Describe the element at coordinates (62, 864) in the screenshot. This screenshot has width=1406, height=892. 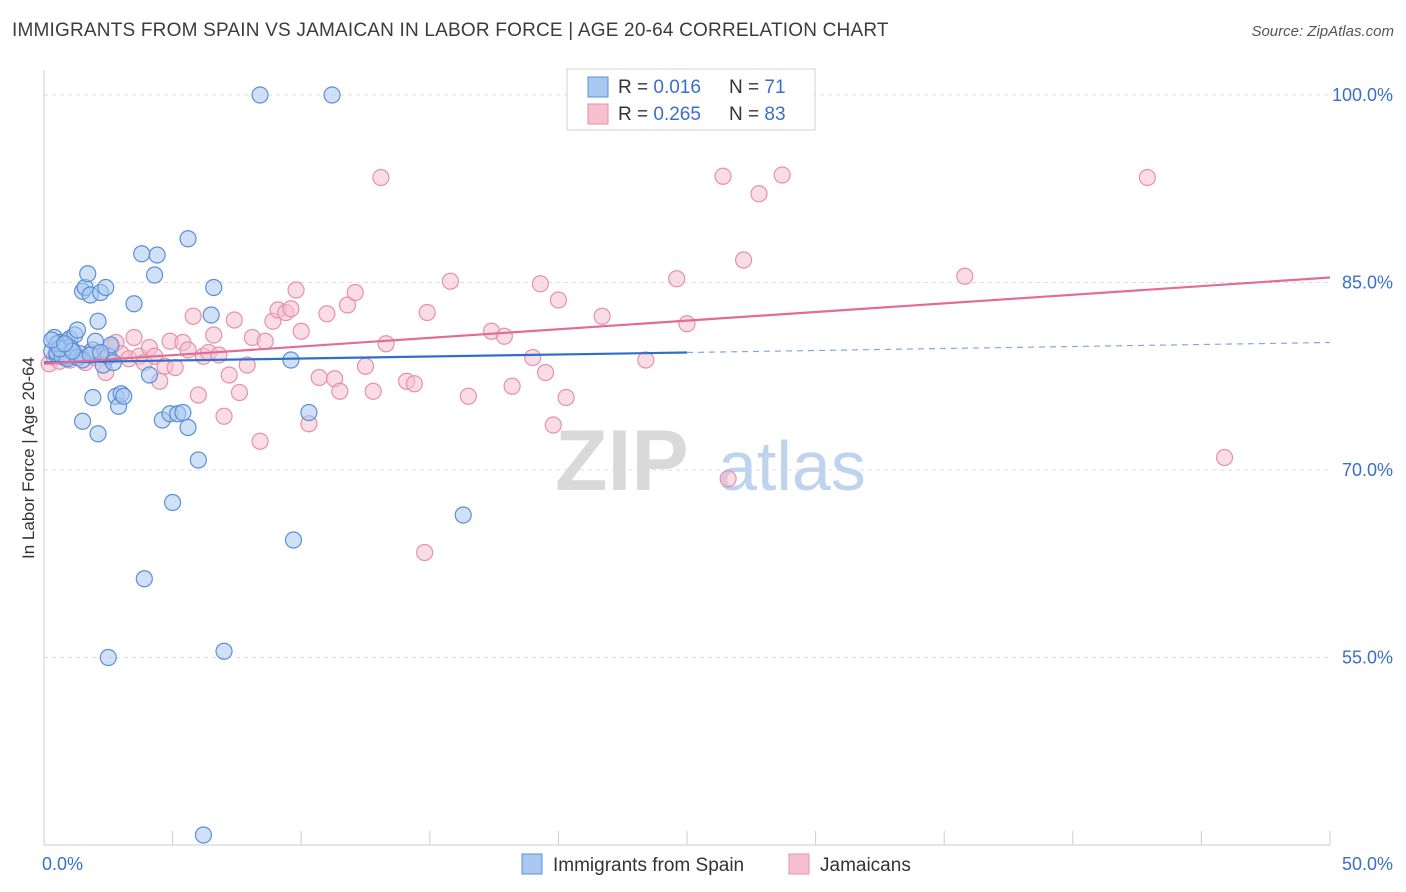
I see `x-tick-label-0: 0.0%` at that location.